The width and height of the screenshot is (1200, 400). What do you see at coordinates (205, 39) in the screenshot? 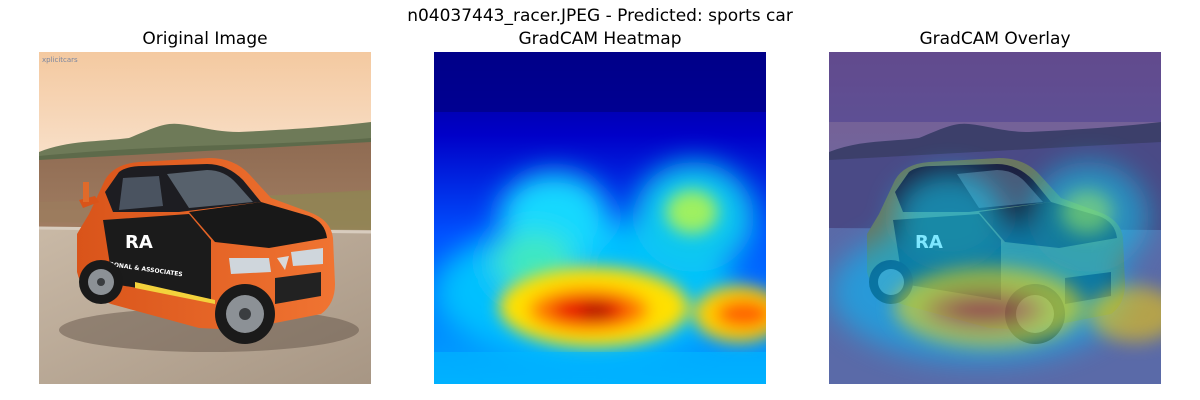
I see `original-image-title: Original Image` at bounding box center [205, 39].